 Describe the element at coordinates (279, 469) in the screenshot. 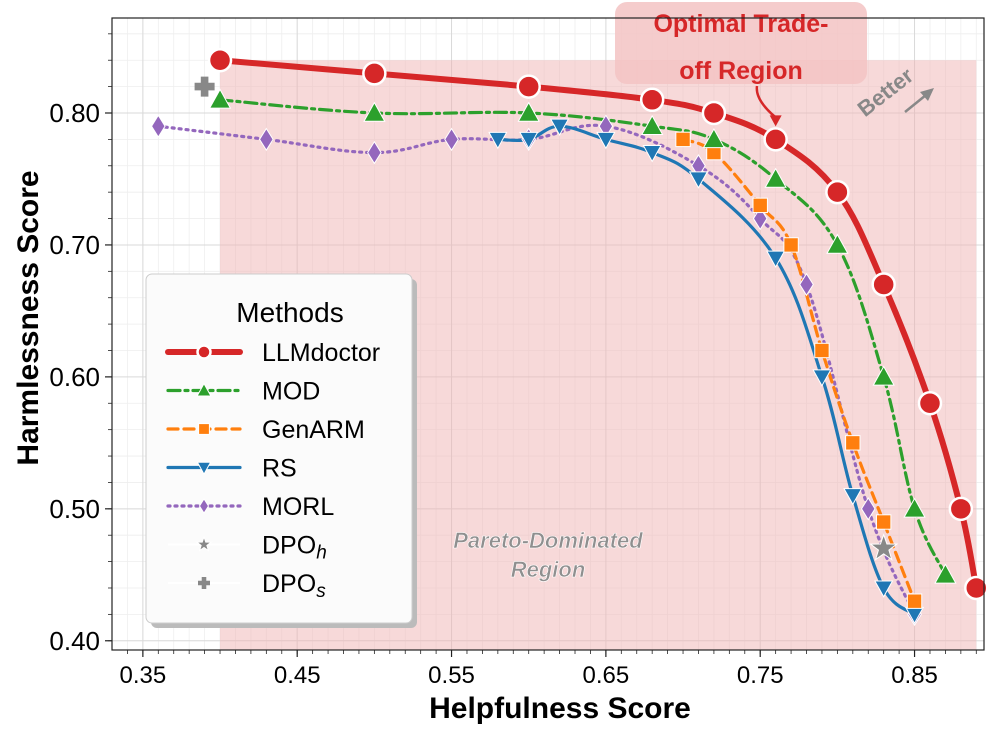

I see `legend-label-rs: RS` at that location.